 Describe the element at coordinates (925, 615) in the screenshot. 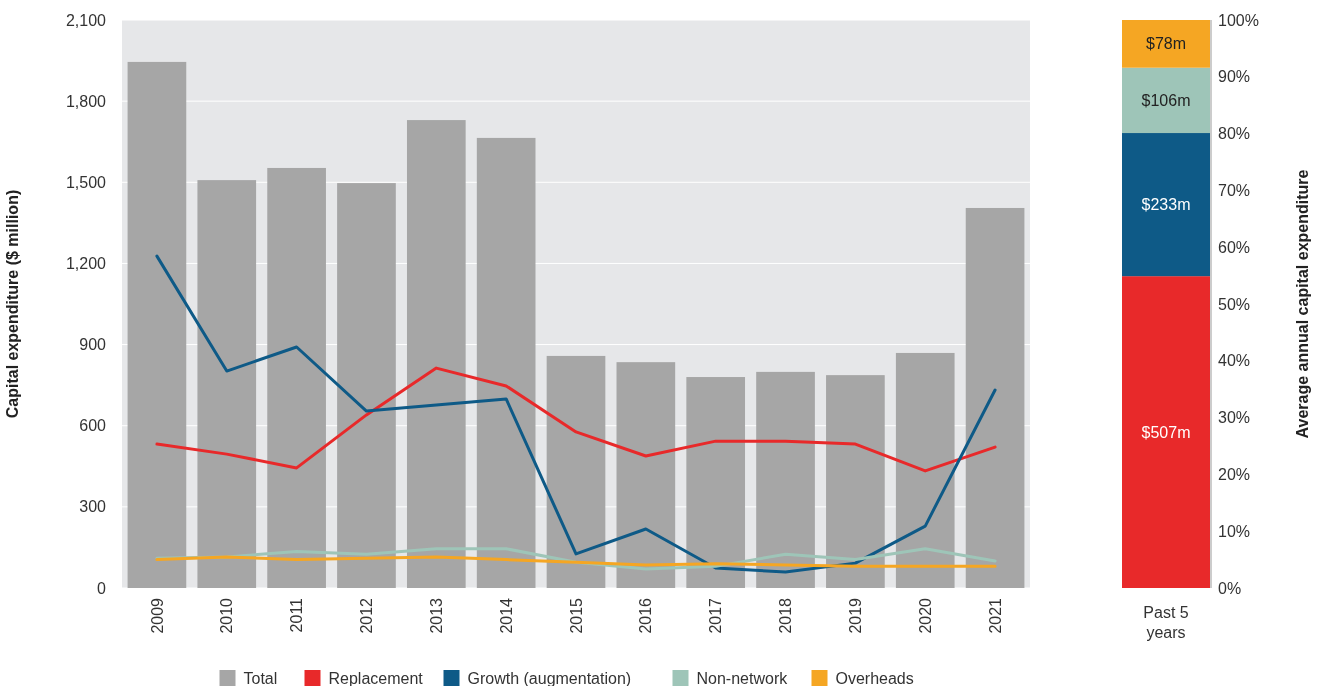

I see `x-tick-label: 2020` at that location.